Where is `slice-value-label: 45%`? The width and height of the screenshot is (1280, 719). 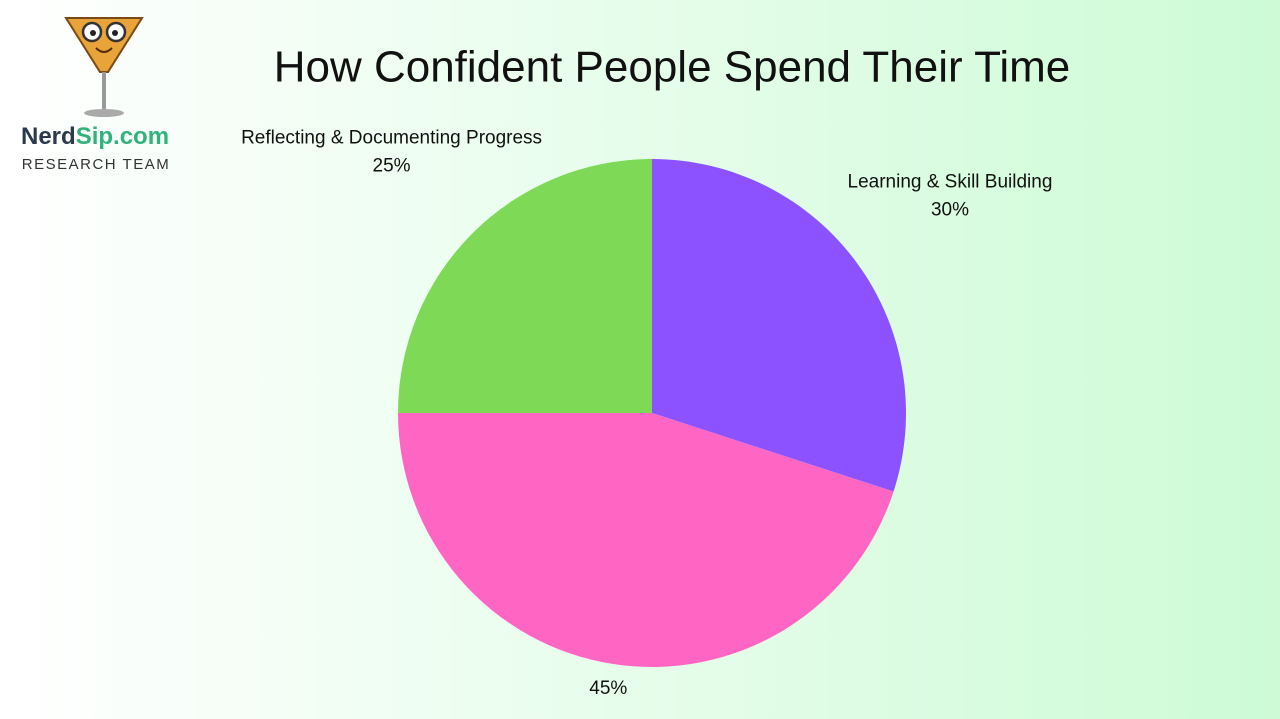
slice-value-label: 45% is located at coordinates (608, 688).